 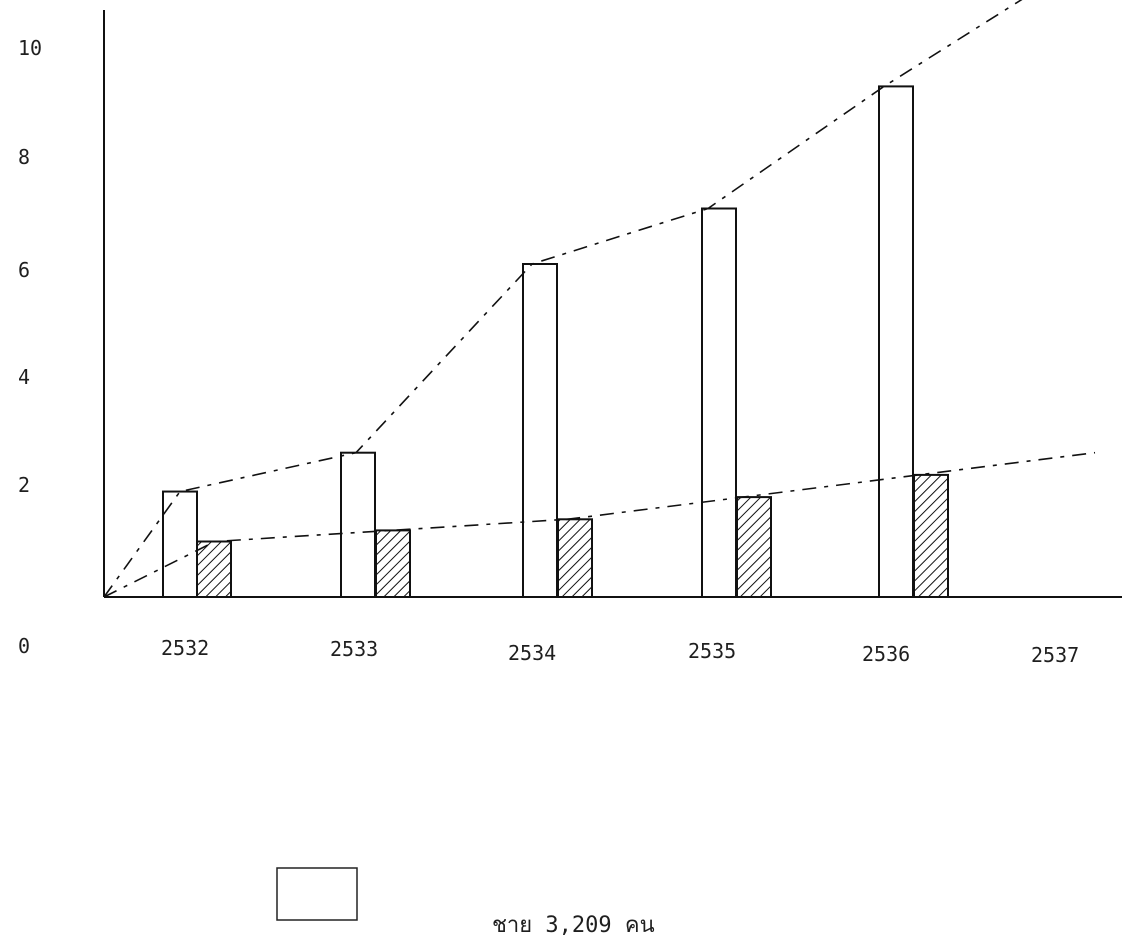 I want to click on y-tick-label: 4, so click(x=24, y=377).